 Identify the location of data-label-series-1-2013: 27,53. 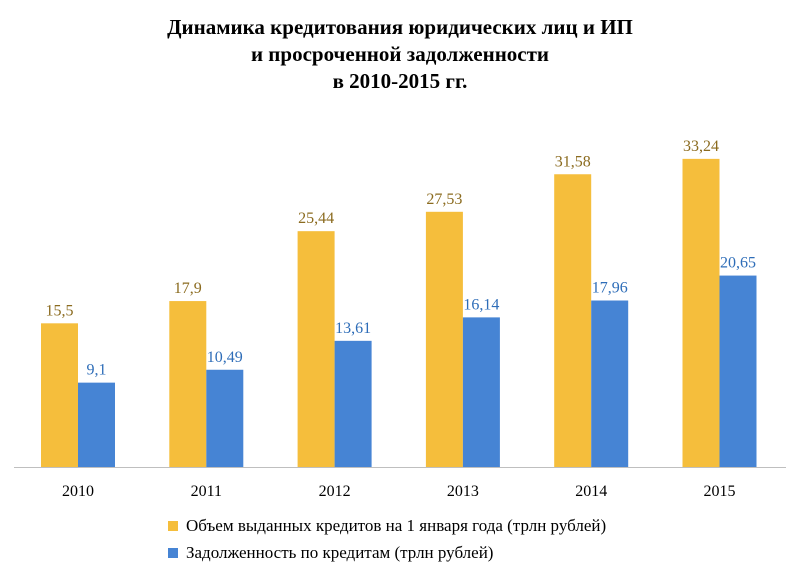
(444, 199).